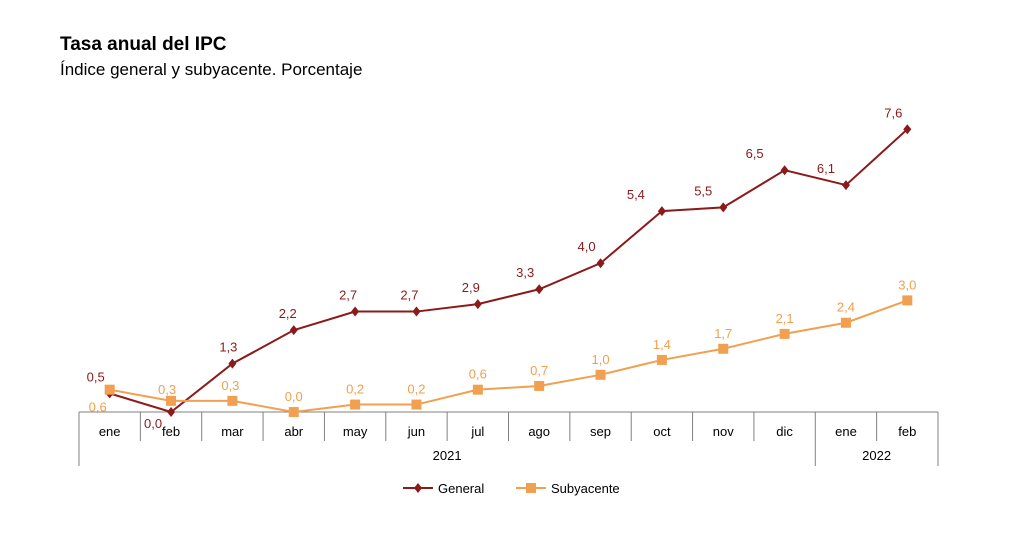  Describe the element at coordinates (876, 455) in the screenshot. I see `year-label: 2022` at that location.